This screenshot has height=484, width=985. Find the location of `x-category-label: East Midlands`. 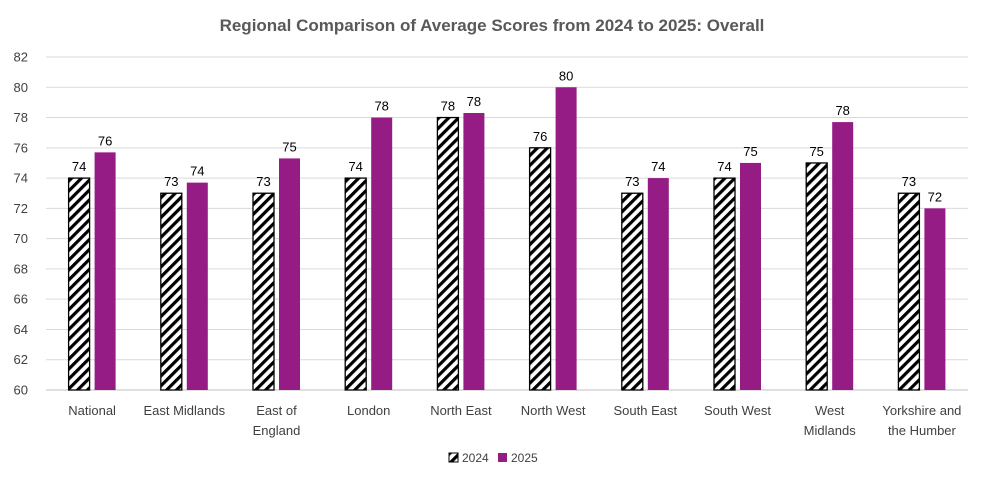

x-category-label: East Midlands is located at coordinates (184, 410).